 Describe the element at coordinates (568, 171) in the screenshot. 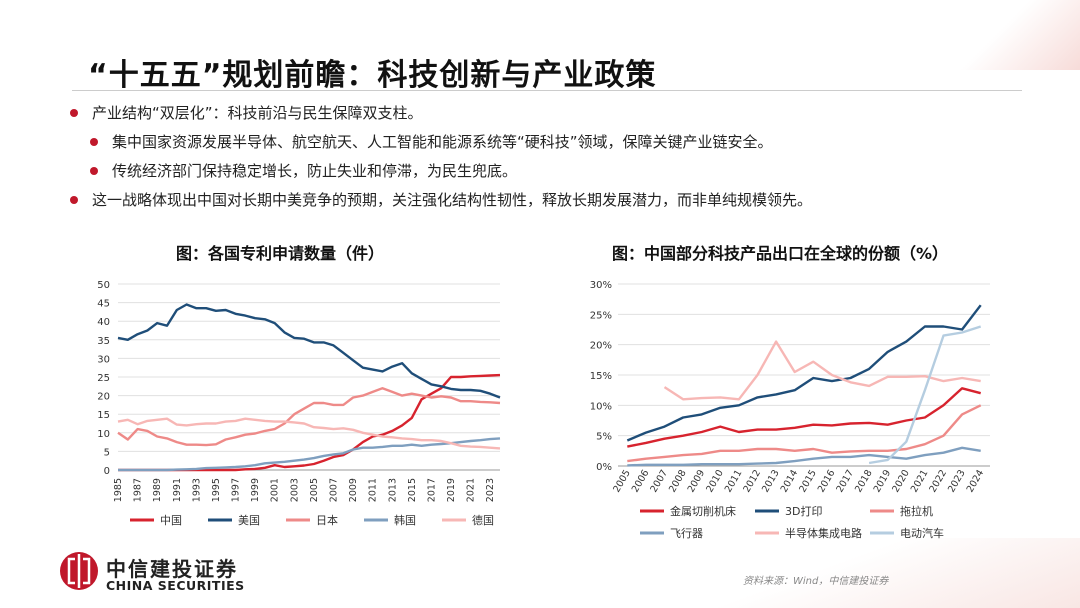

I see `bullet-item: 传统经济部门保持稳定增长，防止失业和停滞，为民生兜底。` at that location.